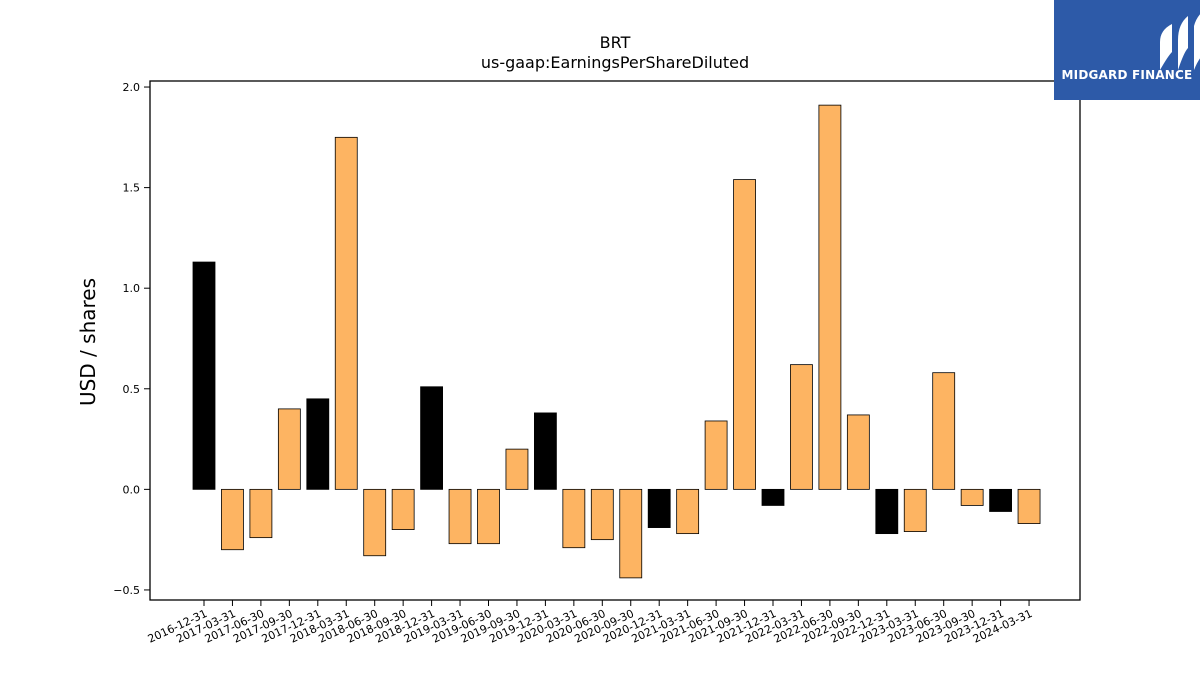  What do you see at coordinates (1127, 50) in the screenshot?
I see `brand-logo: MIDGARD FINANCE` at bounding box center [1127, 50].